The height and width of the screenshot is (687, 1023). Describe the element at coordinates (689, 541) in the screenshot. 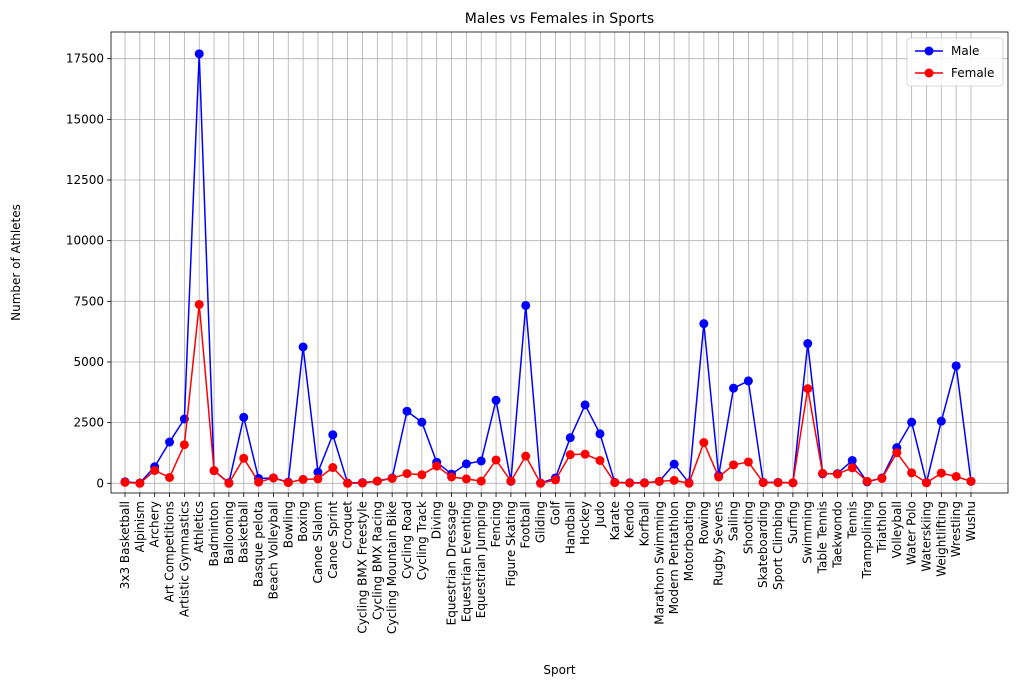

I see `x-tick-label: Motorboating` at that location.